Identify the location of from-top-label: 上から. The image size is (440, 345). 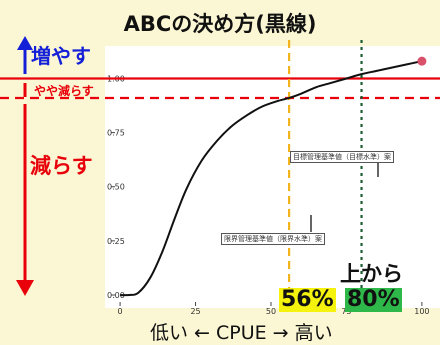
(371, 274).